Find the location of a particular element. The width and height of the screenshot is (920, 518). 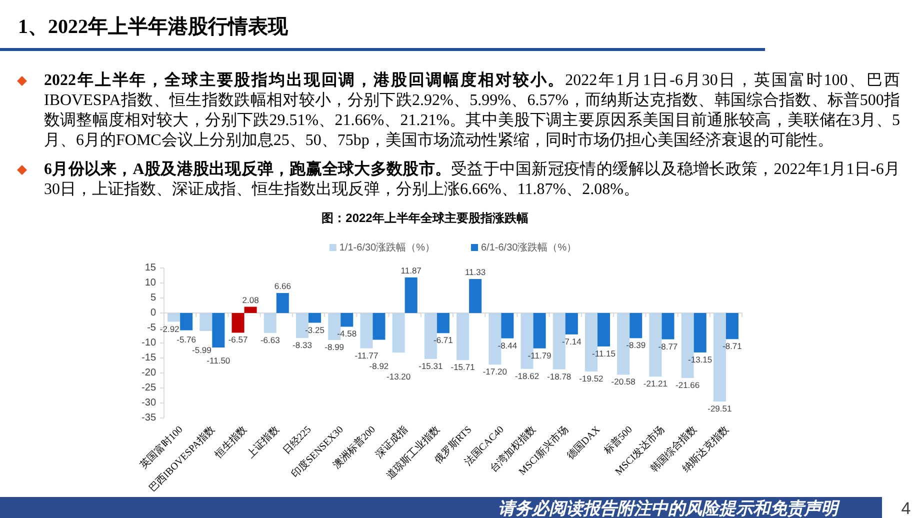

data-label: -6.63 is located at coordinates (270, 339).